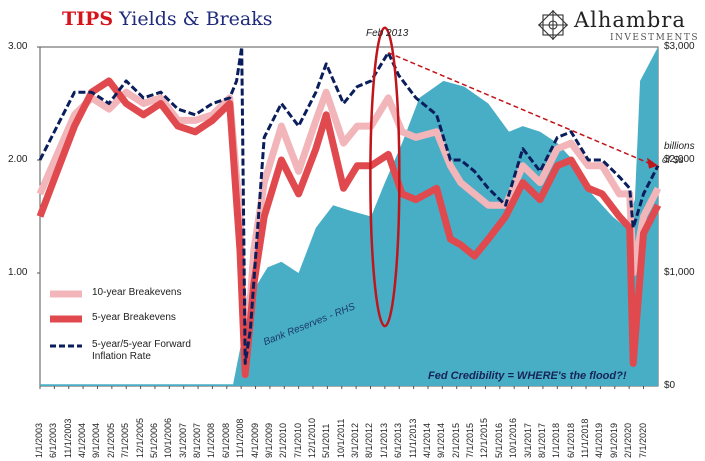 Image resolution: width=705 pixels, height=461 pixels. Describe the element at coordinates (541, 440) in the screenshot. I see `x-tick-label: 8/1/2017` at that location.